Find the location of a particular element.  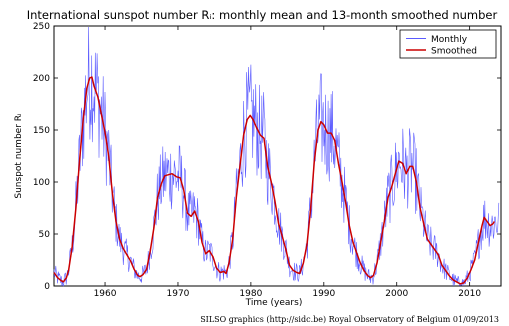

x-axis-label: Time (years) is located at coordinates (274, 303).